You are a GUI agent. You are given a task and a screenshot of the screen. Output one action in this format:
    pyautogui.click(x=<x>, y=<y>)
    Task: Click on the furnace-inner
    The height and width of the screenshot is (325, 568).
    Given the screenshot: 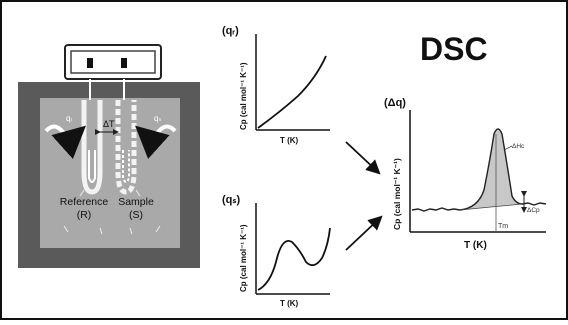 What is the action you would take?
    pyautogui.click(x=110, y=173)
    